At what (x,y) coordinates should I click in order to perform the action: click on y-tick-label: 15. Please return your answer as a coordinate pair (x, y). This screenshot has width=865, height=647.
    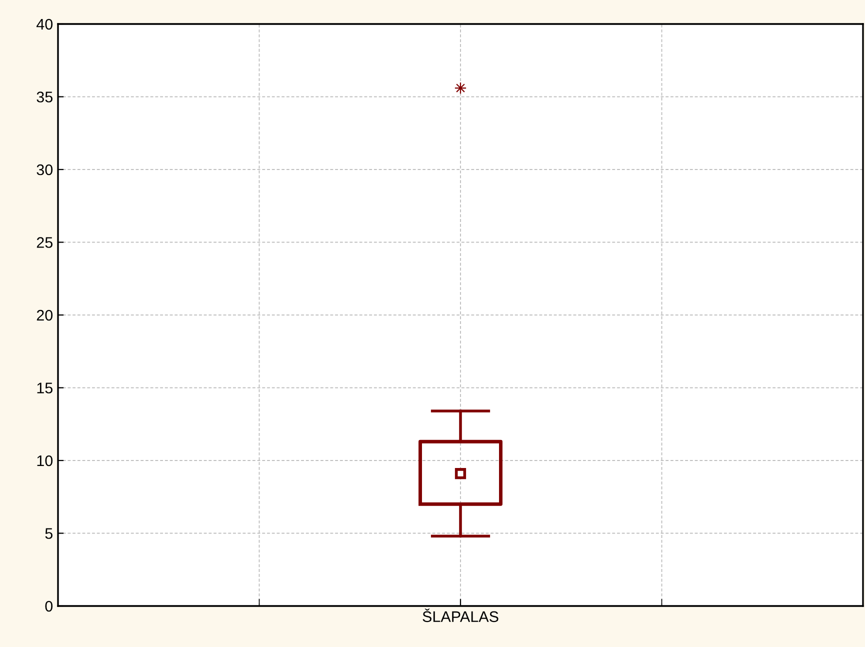
    Looking at the image, I should click on (44, 388).